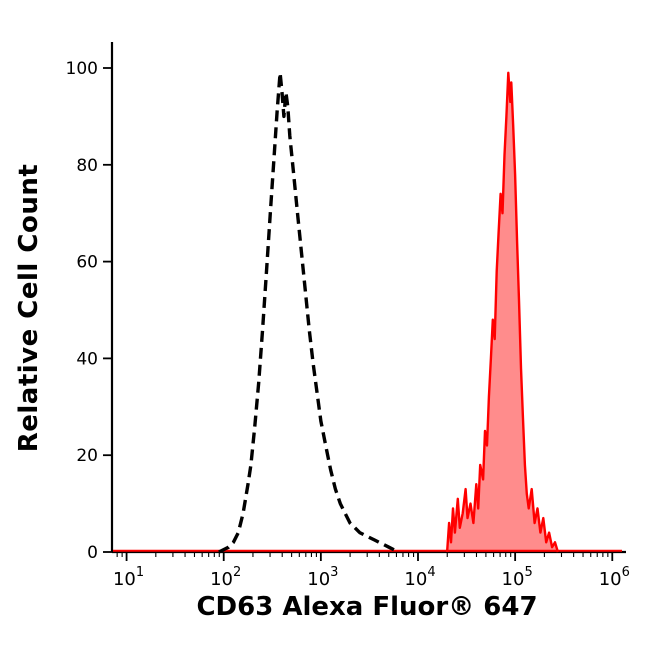 The image size is (650, 645). Describe the element at coordinates (92, 553) in the screenshot. I see `y-tick-label: 0` at that location.